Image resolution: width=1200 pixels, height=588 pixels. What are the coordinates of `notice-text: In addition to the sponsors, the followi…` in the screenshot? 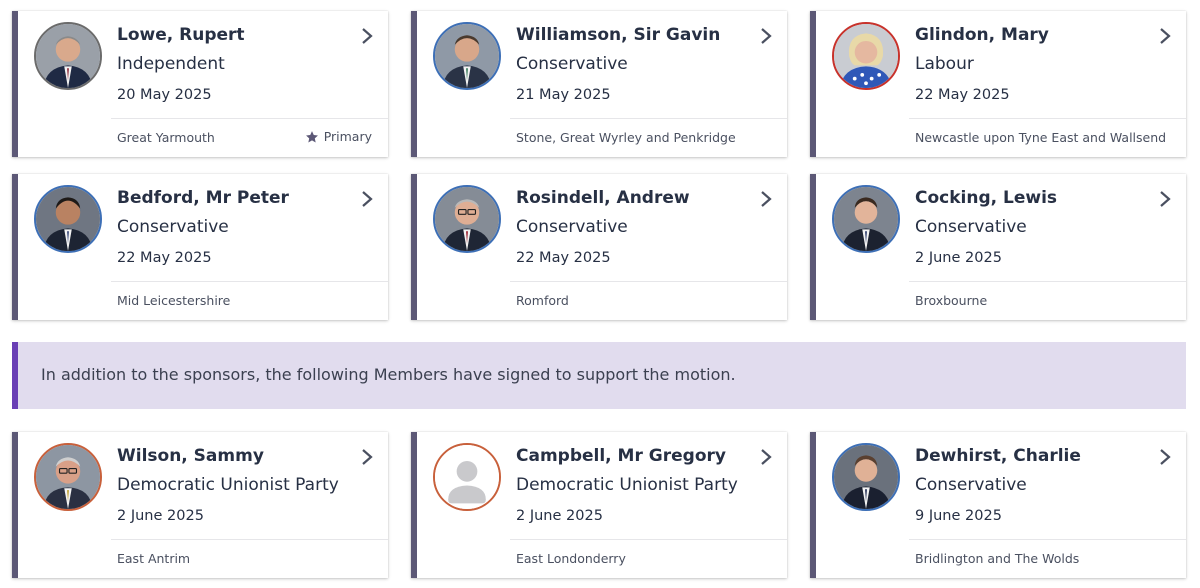 It's located at (388, 374).